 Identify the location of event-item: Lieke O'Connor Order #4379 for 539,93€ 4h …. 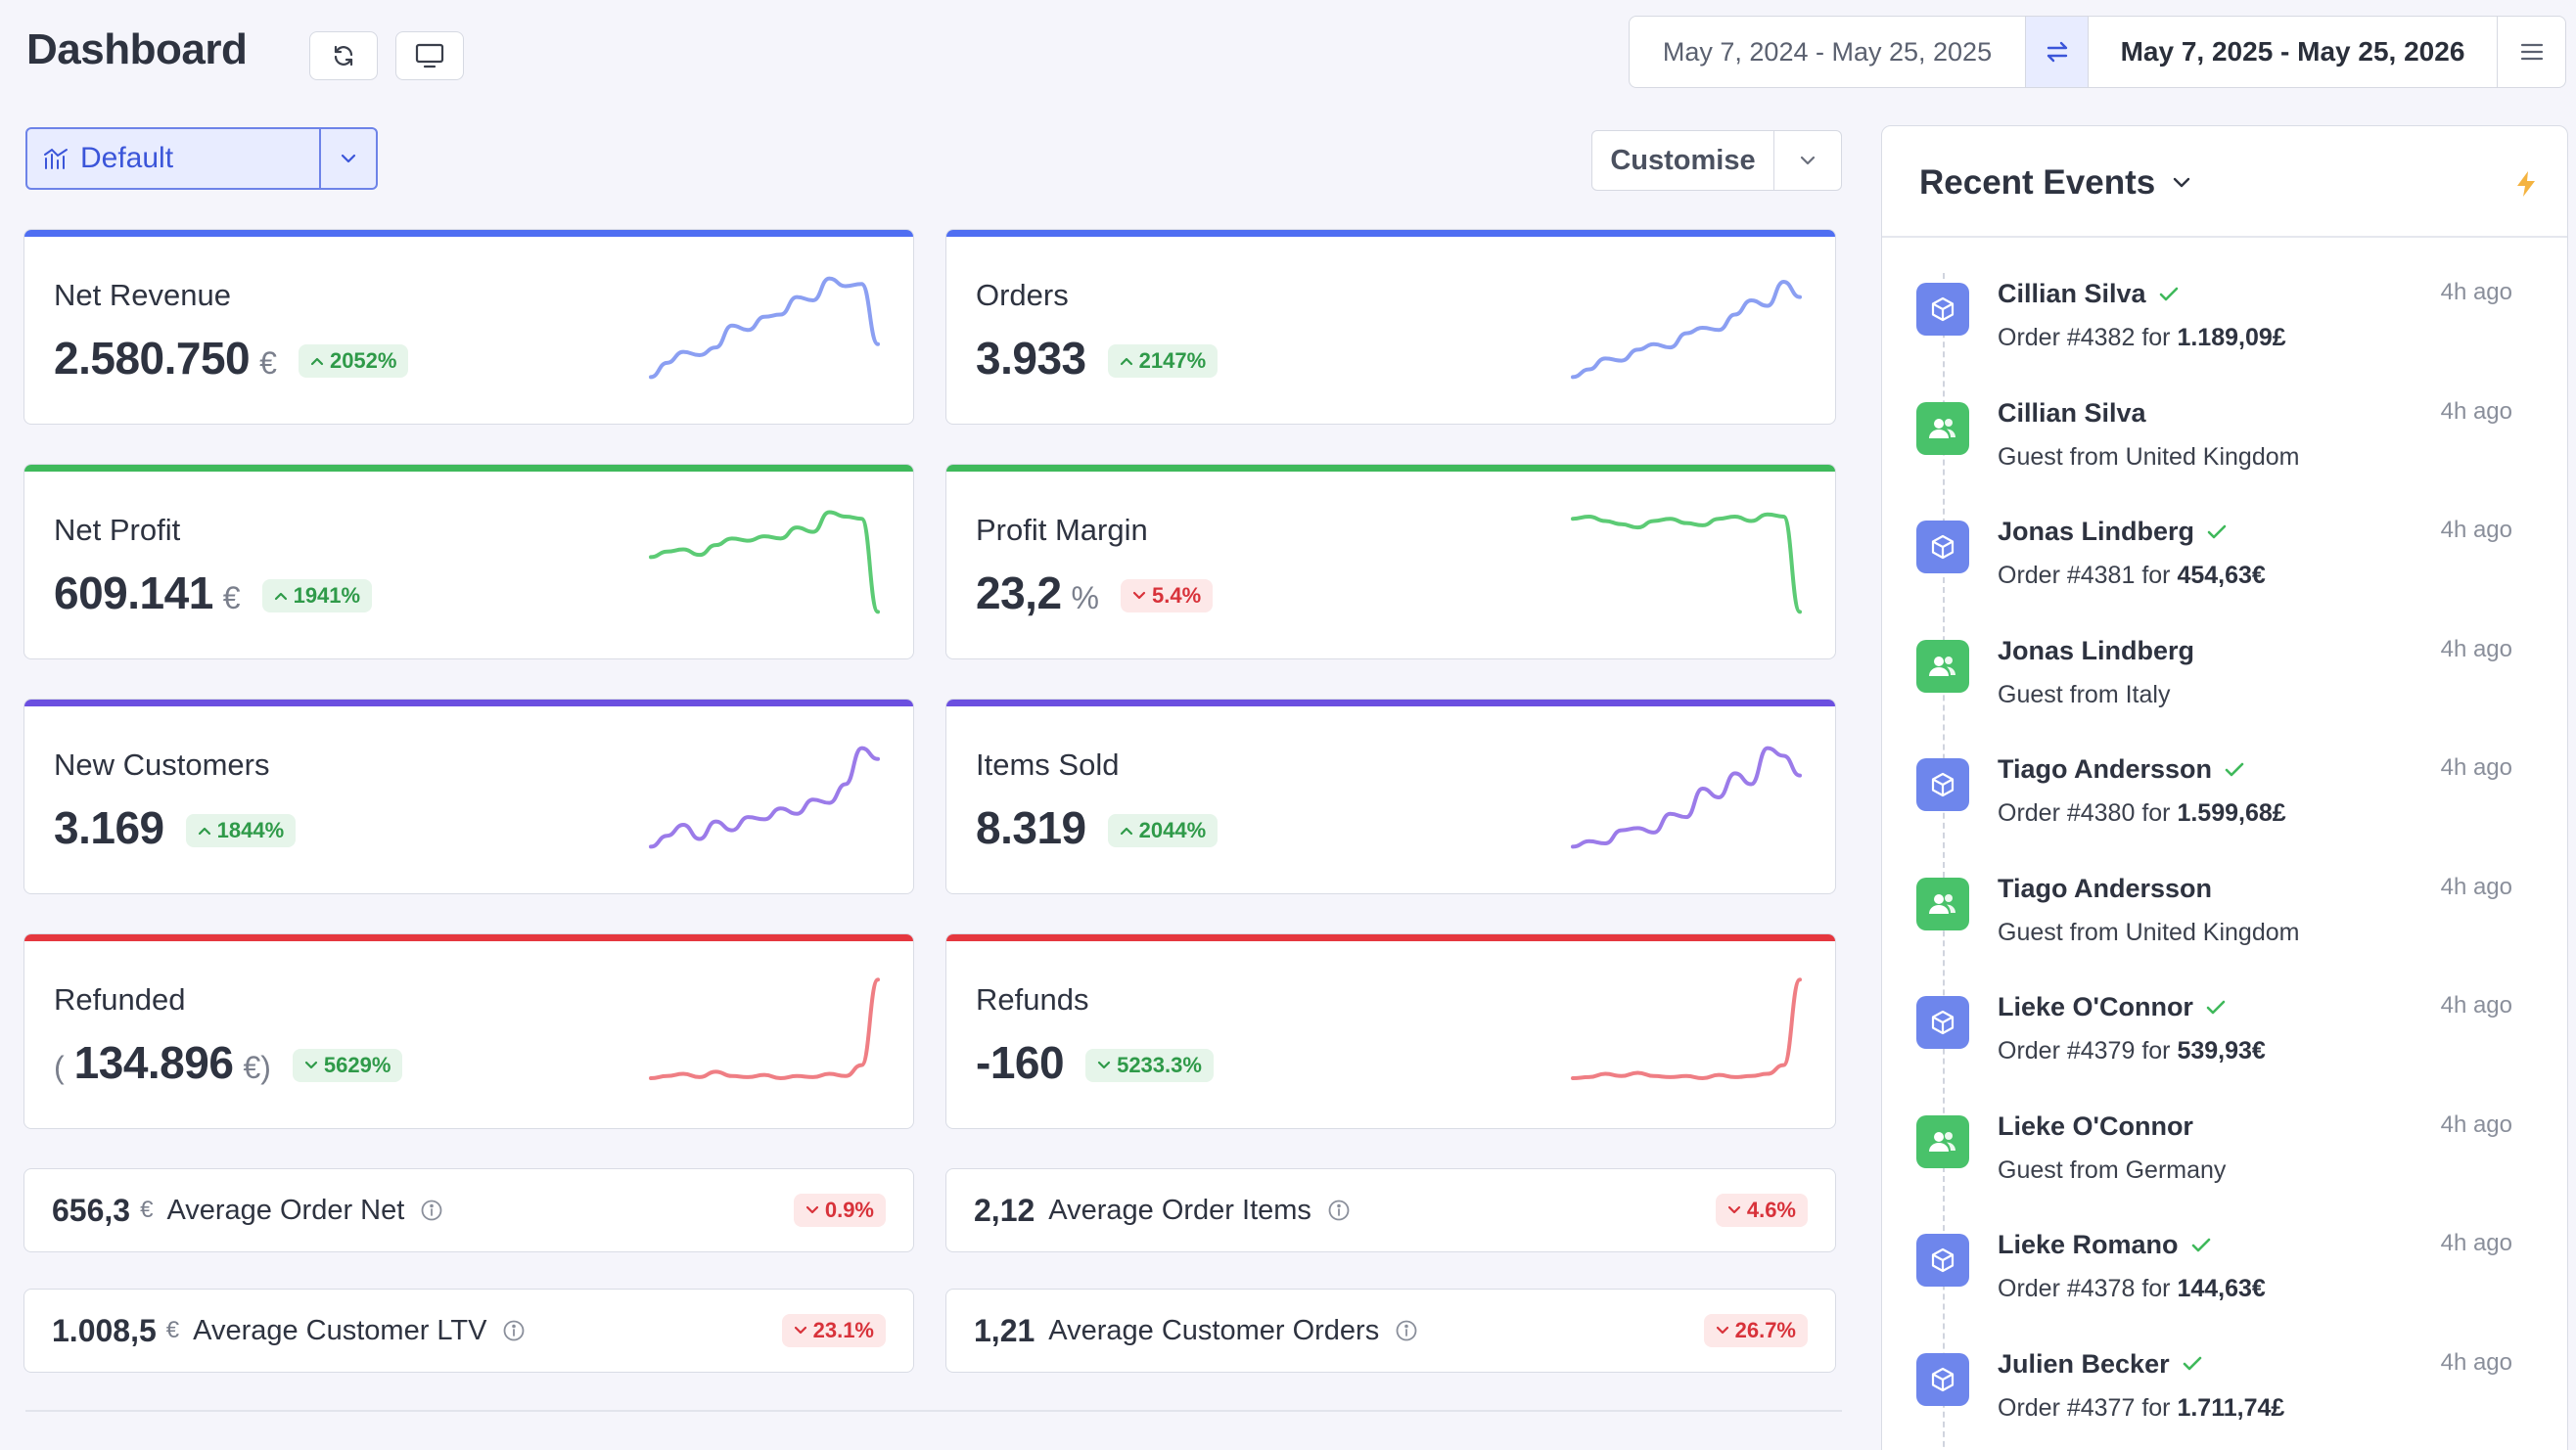
(2224, 1019).